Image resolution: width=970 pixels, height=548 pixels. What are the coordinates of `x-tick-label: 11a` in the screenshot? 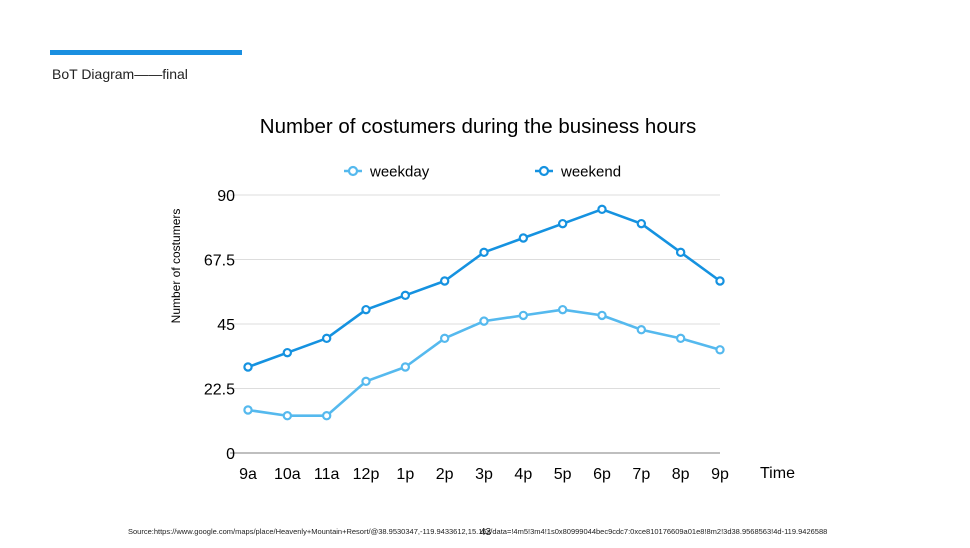 It's located at (327, 474).